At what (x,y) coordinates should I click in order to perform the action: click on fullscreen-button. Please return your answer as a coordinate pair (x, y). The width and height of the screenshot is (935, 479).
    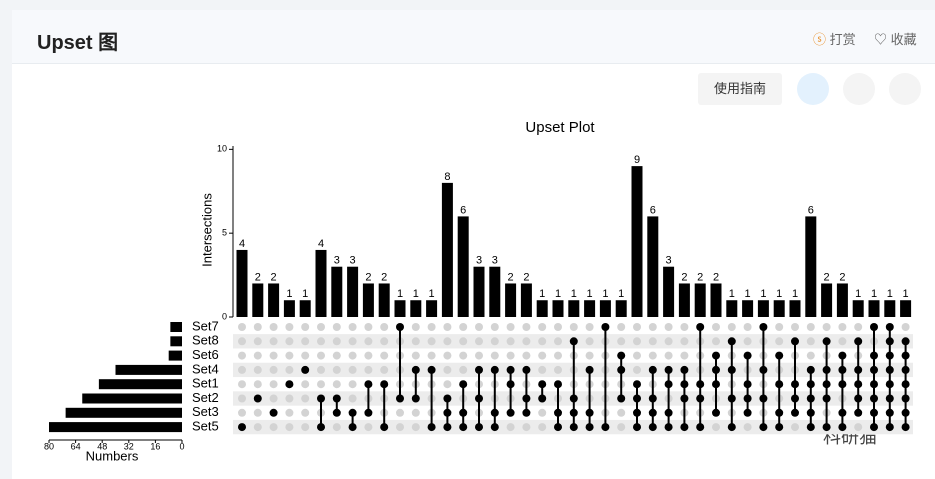
    Looking at the image, I should click on (859, 89).